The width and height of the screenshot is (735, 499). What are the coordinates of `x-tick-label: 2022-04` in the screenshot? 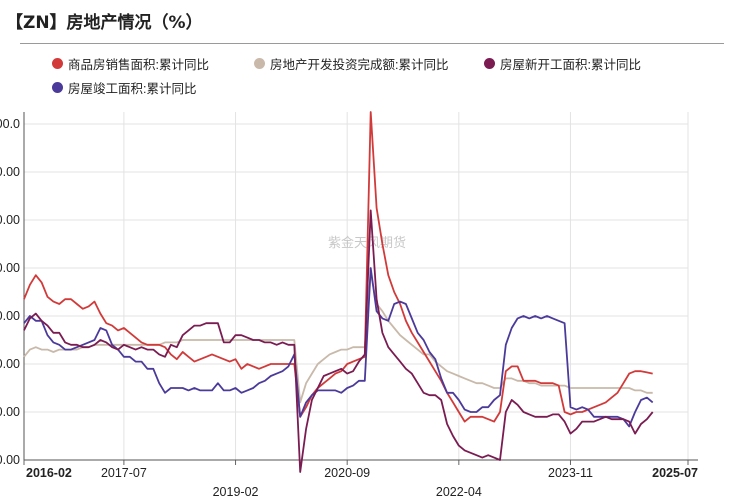 It's located at (459, 492).